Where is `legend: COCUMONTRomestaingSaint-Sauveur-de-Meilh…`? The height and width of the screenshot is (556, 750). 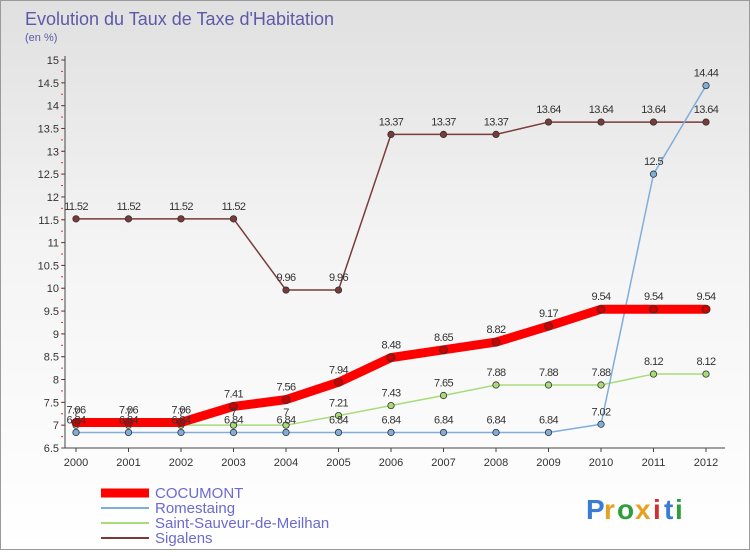
legend: COCUMONTRomestaingSaint-Sauveur-de-Meilh… is located at coordinates (215, 516).